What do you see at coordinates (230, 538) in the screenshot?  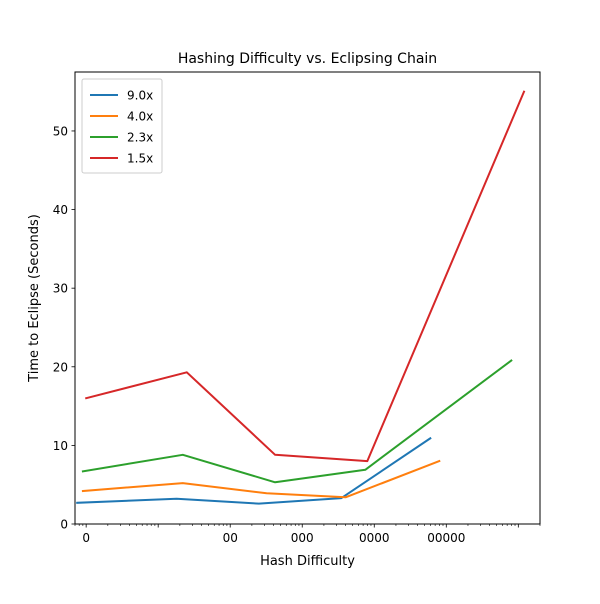 I see `x-tick-label: 00` at bounding box center [230, 538].